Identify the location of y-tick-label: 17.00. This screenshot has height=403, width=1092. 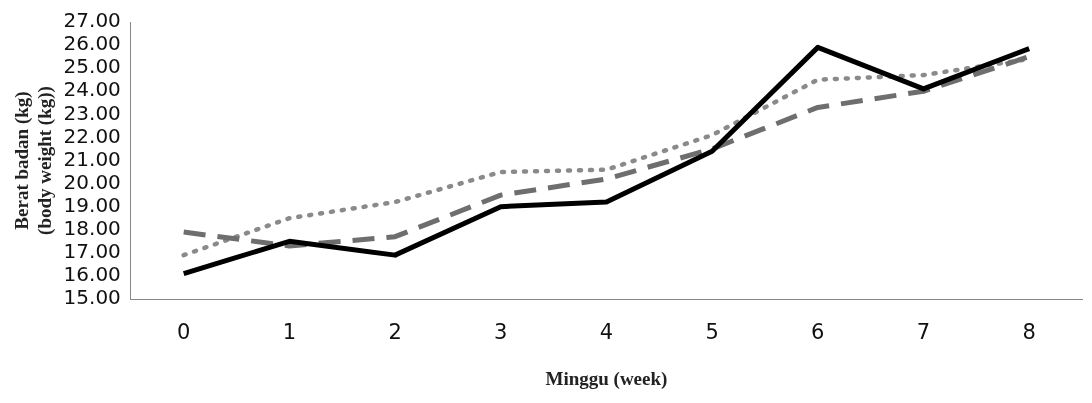
(92, 251).